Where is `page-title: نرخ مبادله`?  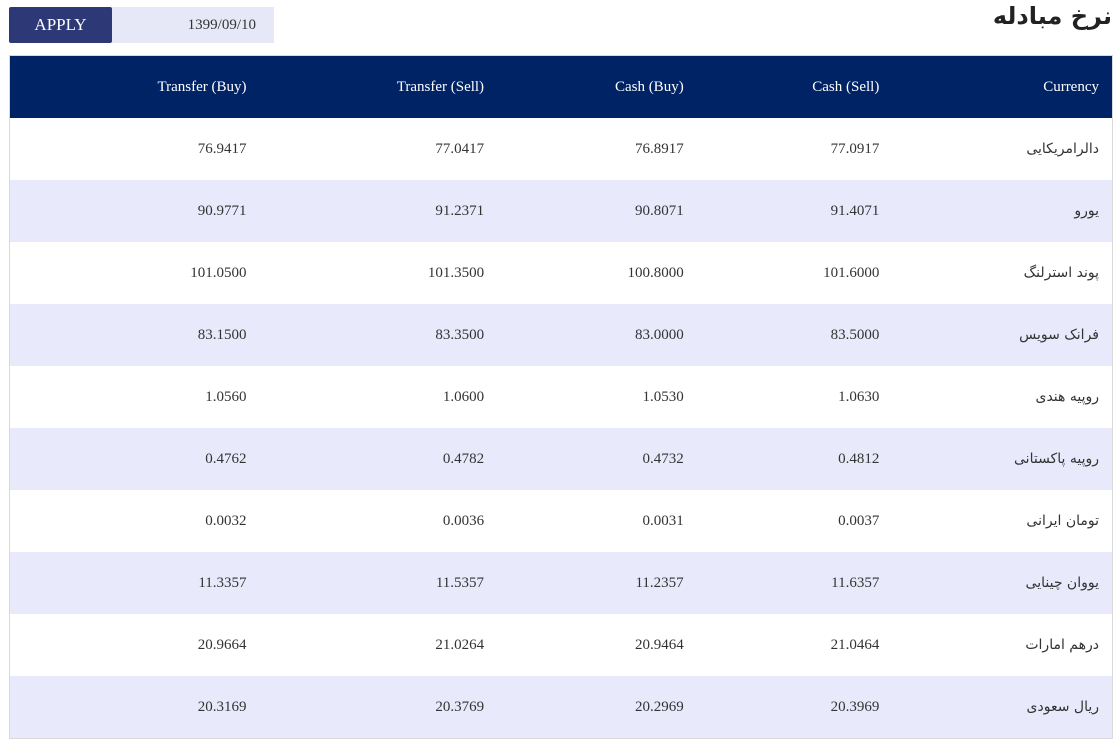
page-title: نرخ مبادله is located at coordinates (1052, 16).